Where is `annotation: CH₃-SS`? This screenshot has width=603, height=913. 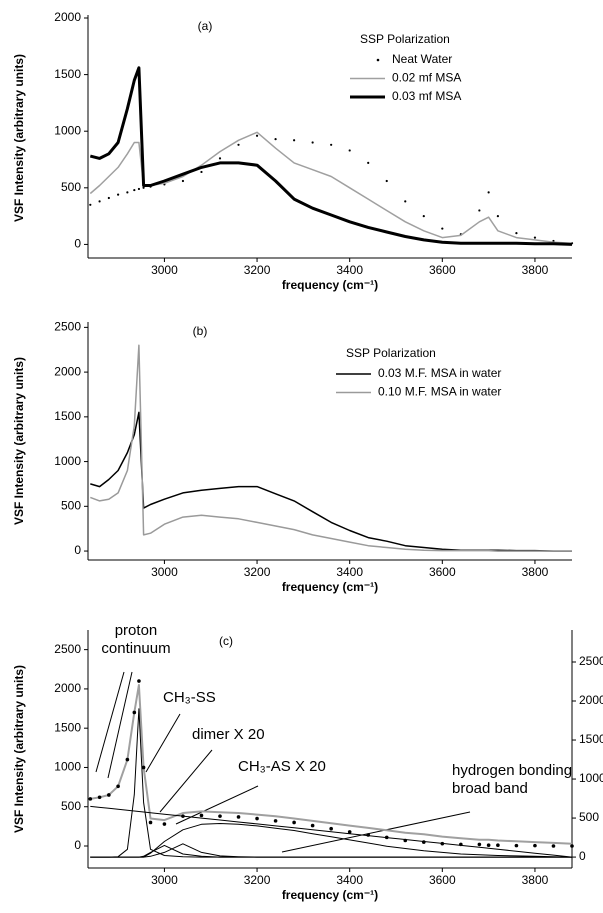 annotation: CH₃-SS is located at coordinates (189, 697).